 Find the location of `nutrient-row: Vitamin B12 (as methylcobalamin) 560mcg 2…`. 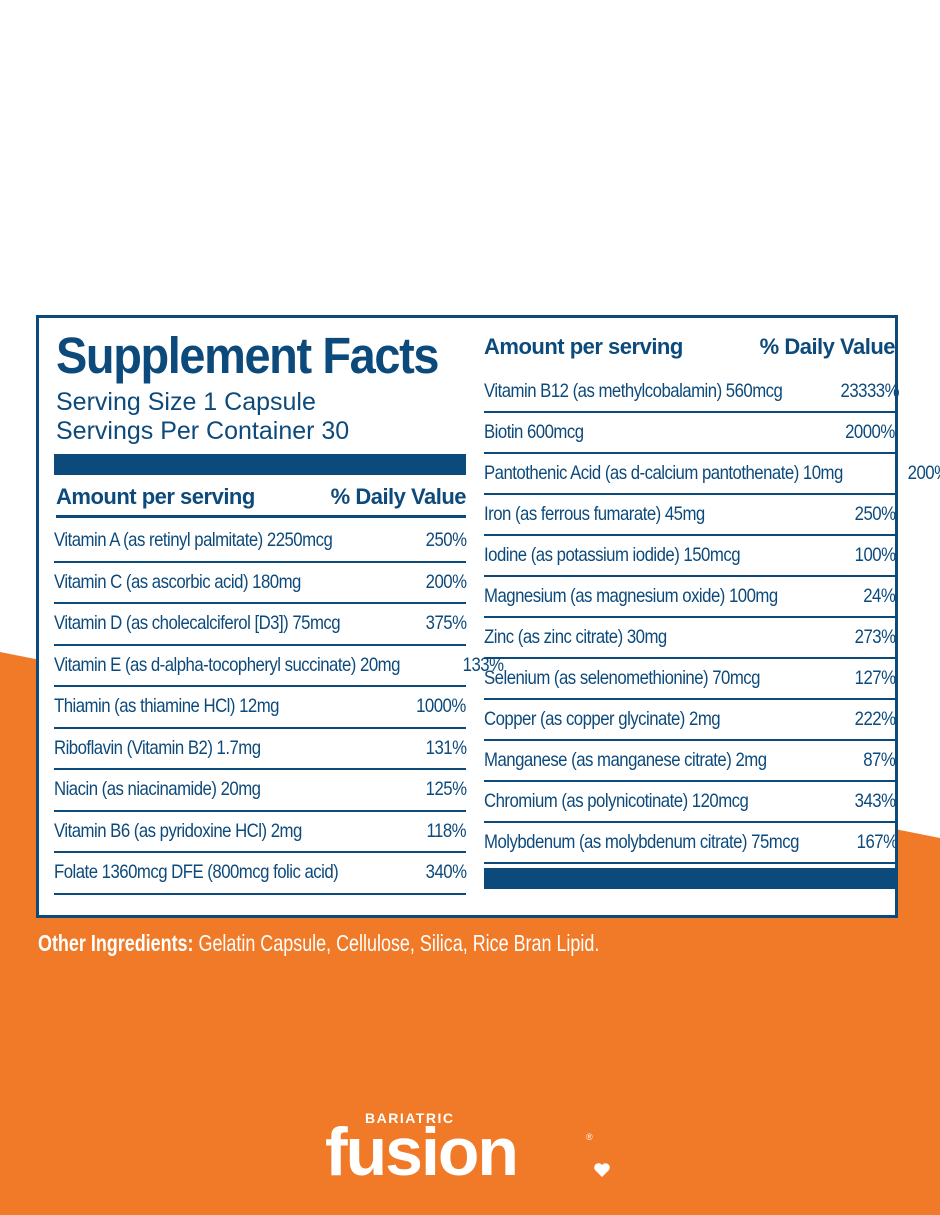

nutrient-row: Vitamin B12 (as methylcobalamin) 560mcg 2… is located at coordinates (691, 392).